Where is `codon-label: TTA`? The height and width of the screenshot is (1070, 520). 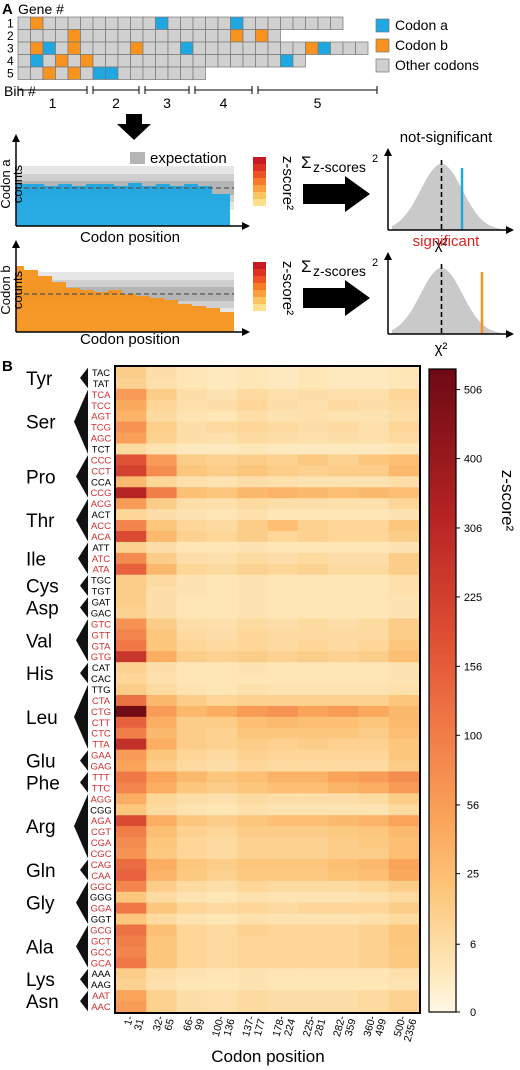 codon-label: TTA is located at coordinates (101, 745).